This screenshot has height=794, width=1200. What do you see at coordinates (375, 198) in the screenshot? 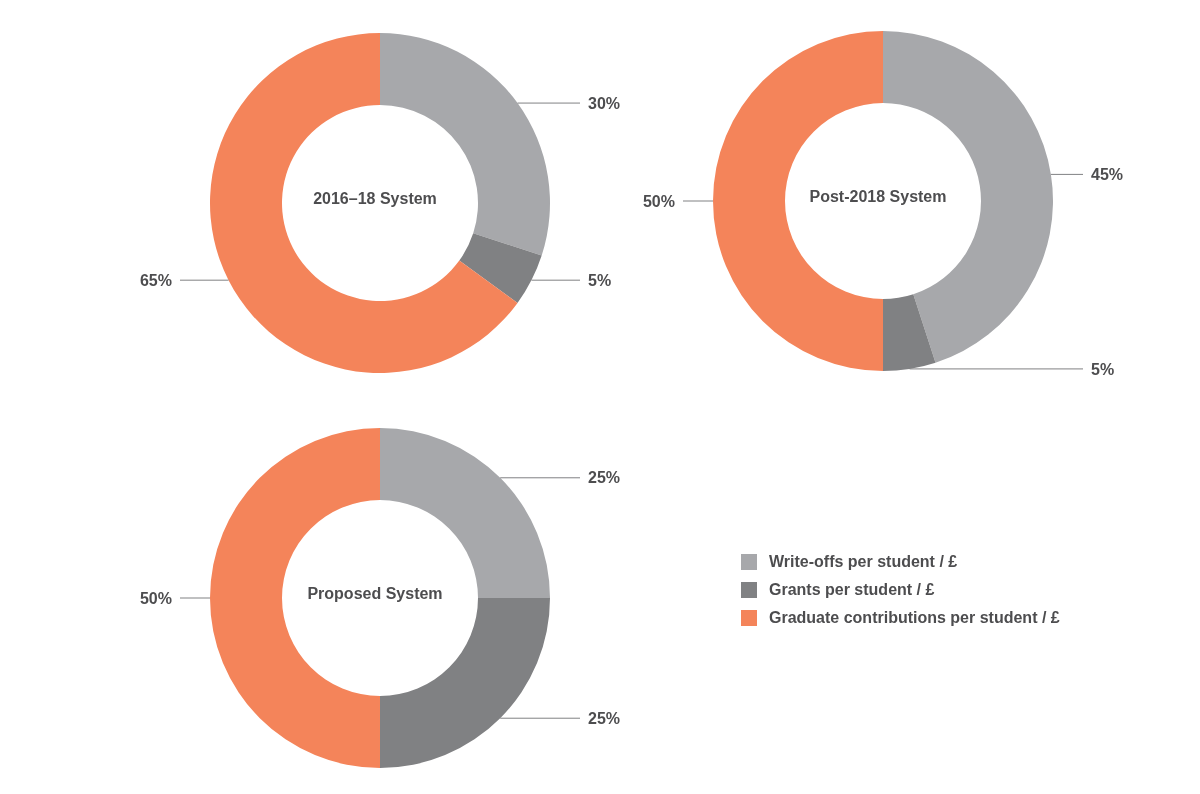
I see `text: 2016–18 System` at bounding box center [375, 198].